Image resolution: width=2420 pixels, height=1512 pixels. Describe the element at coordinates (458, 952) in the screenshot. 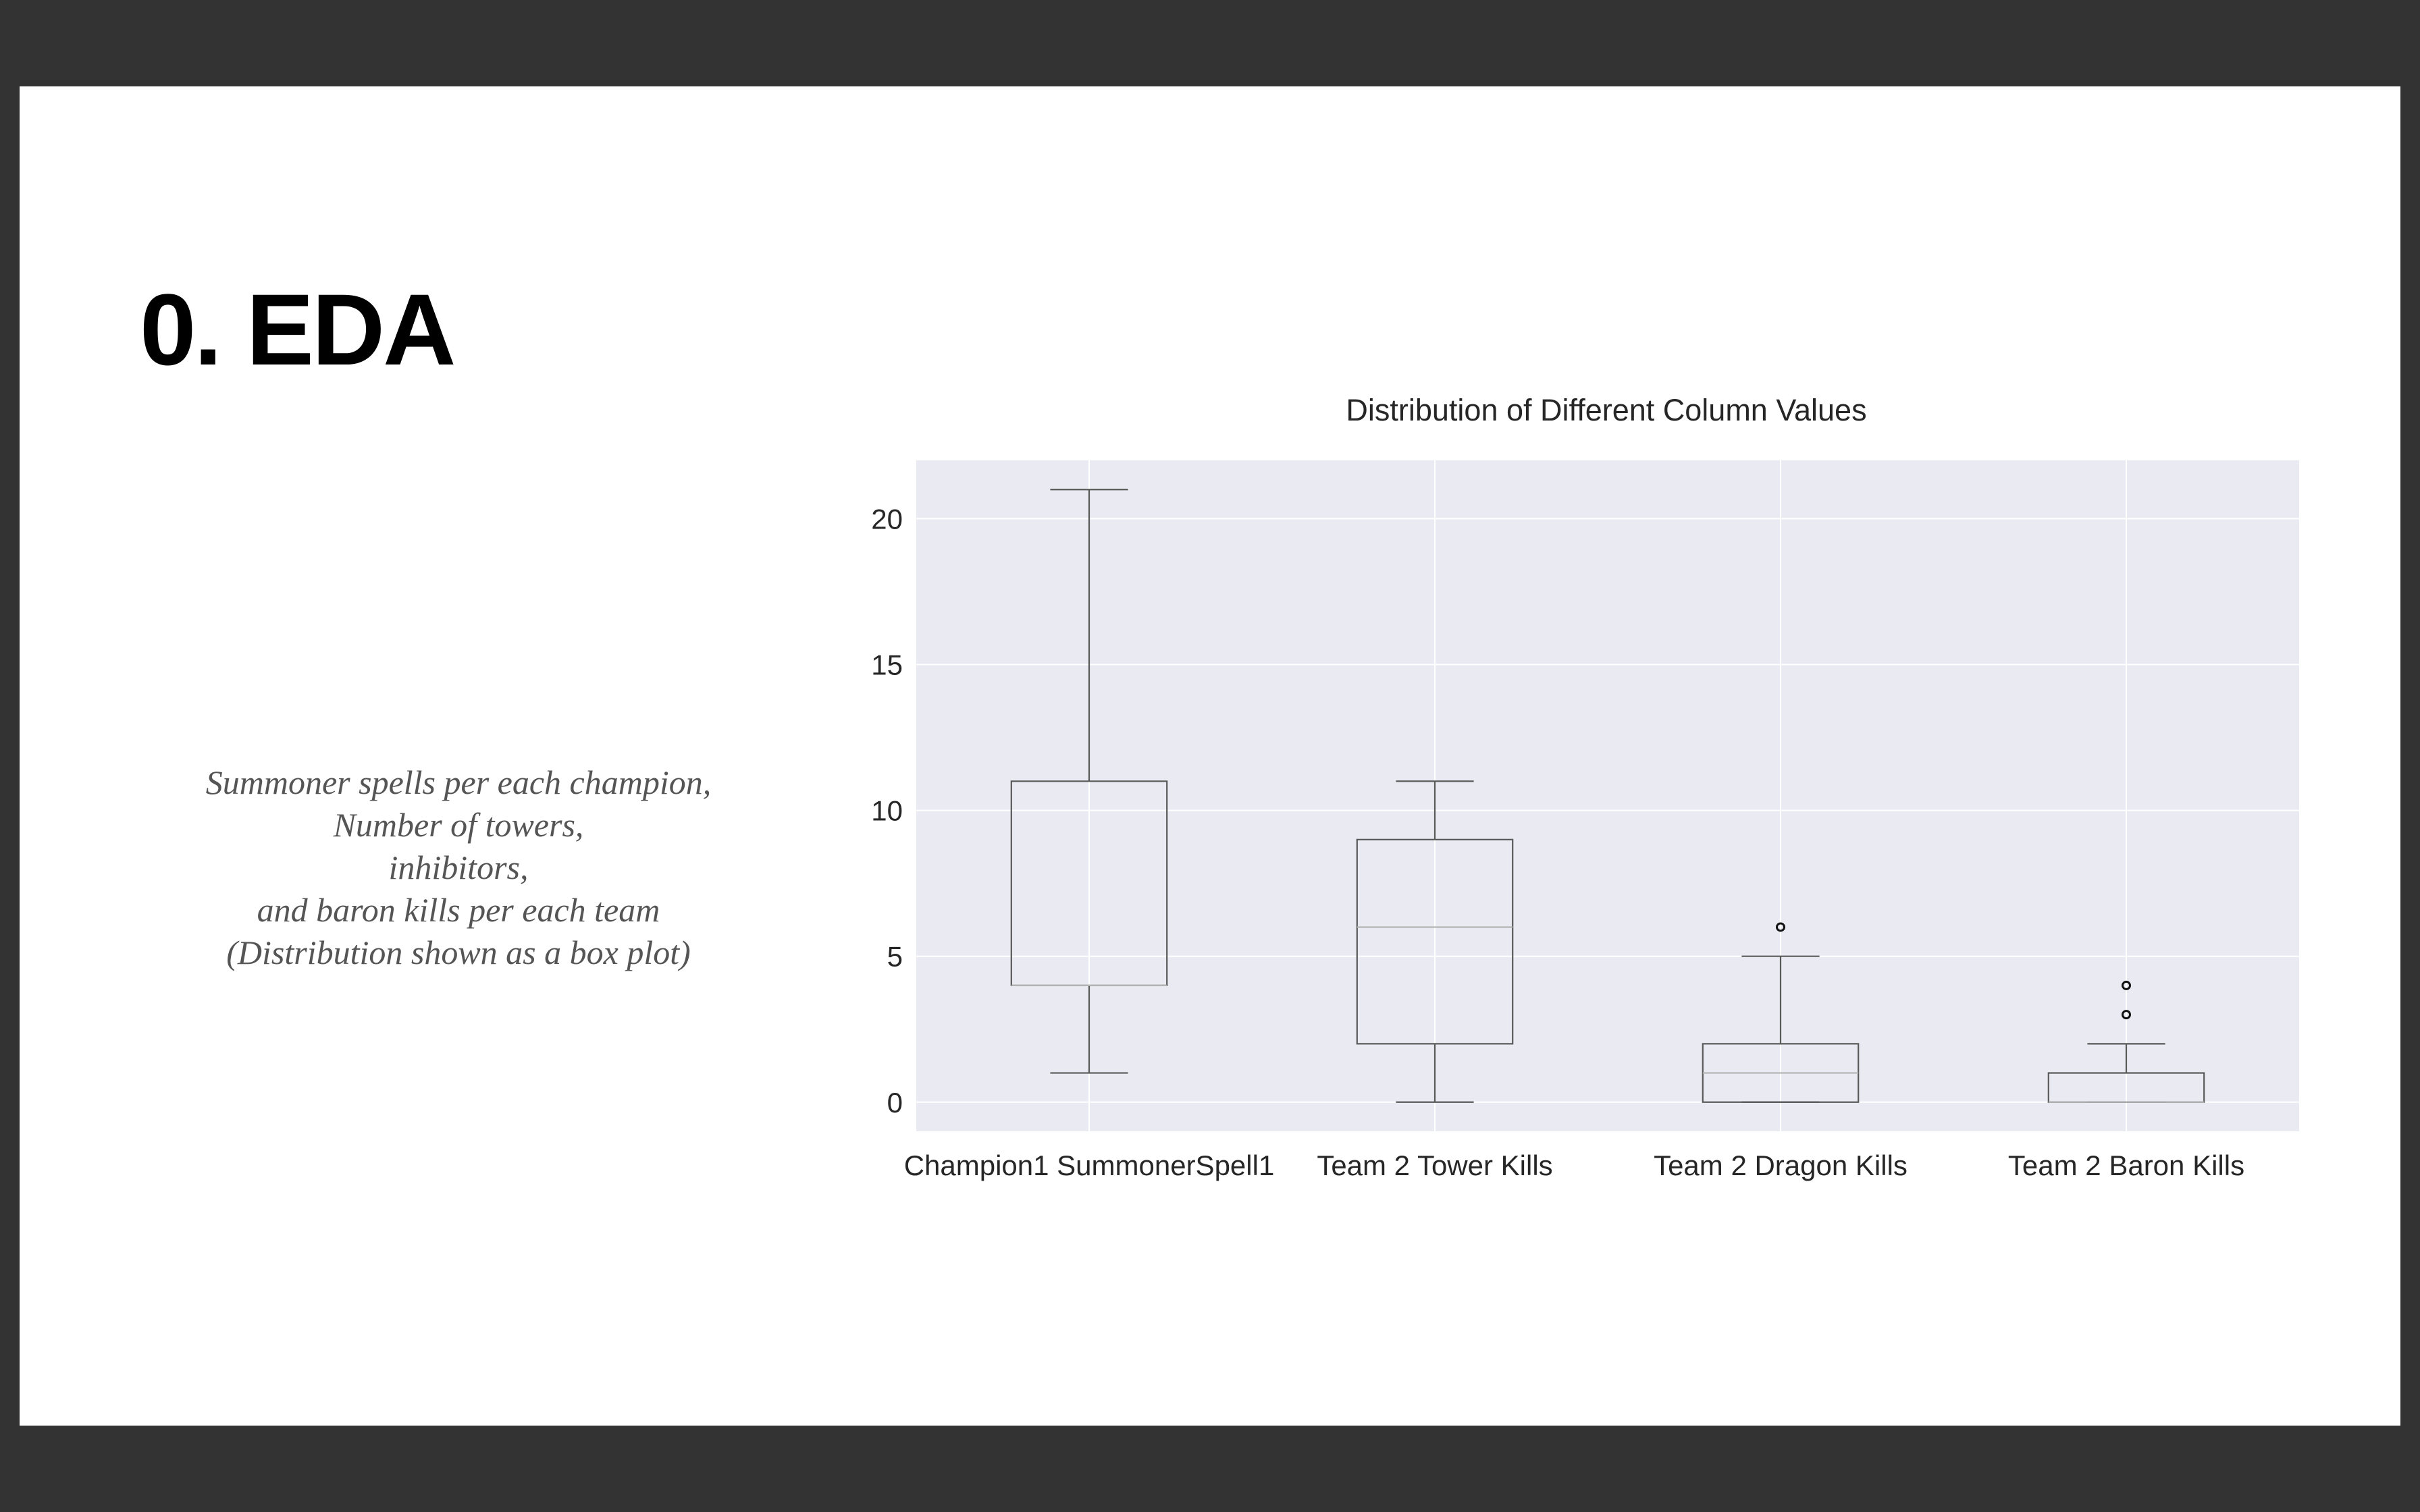

I see `caption-line: (Distribution shown as a box plot)` at that location.